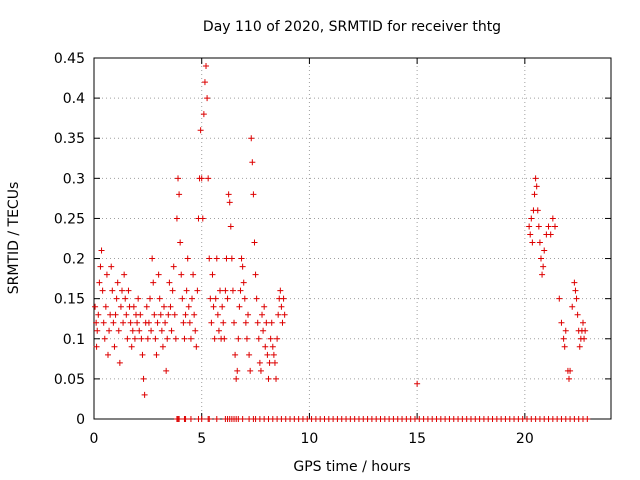  Describe the element at coordinates (417, 439) in the screenshot. I see `x-tick-label: 15` at that location.